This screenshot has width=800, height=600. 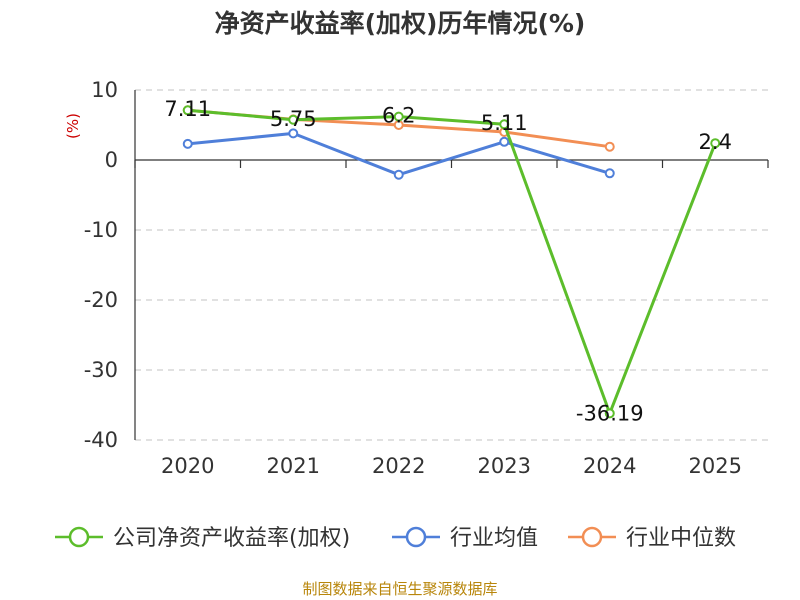 I want to click on legend: 公司净资产收益率(加权) 行业均值 行业中位数, so click(x=395, y=538).